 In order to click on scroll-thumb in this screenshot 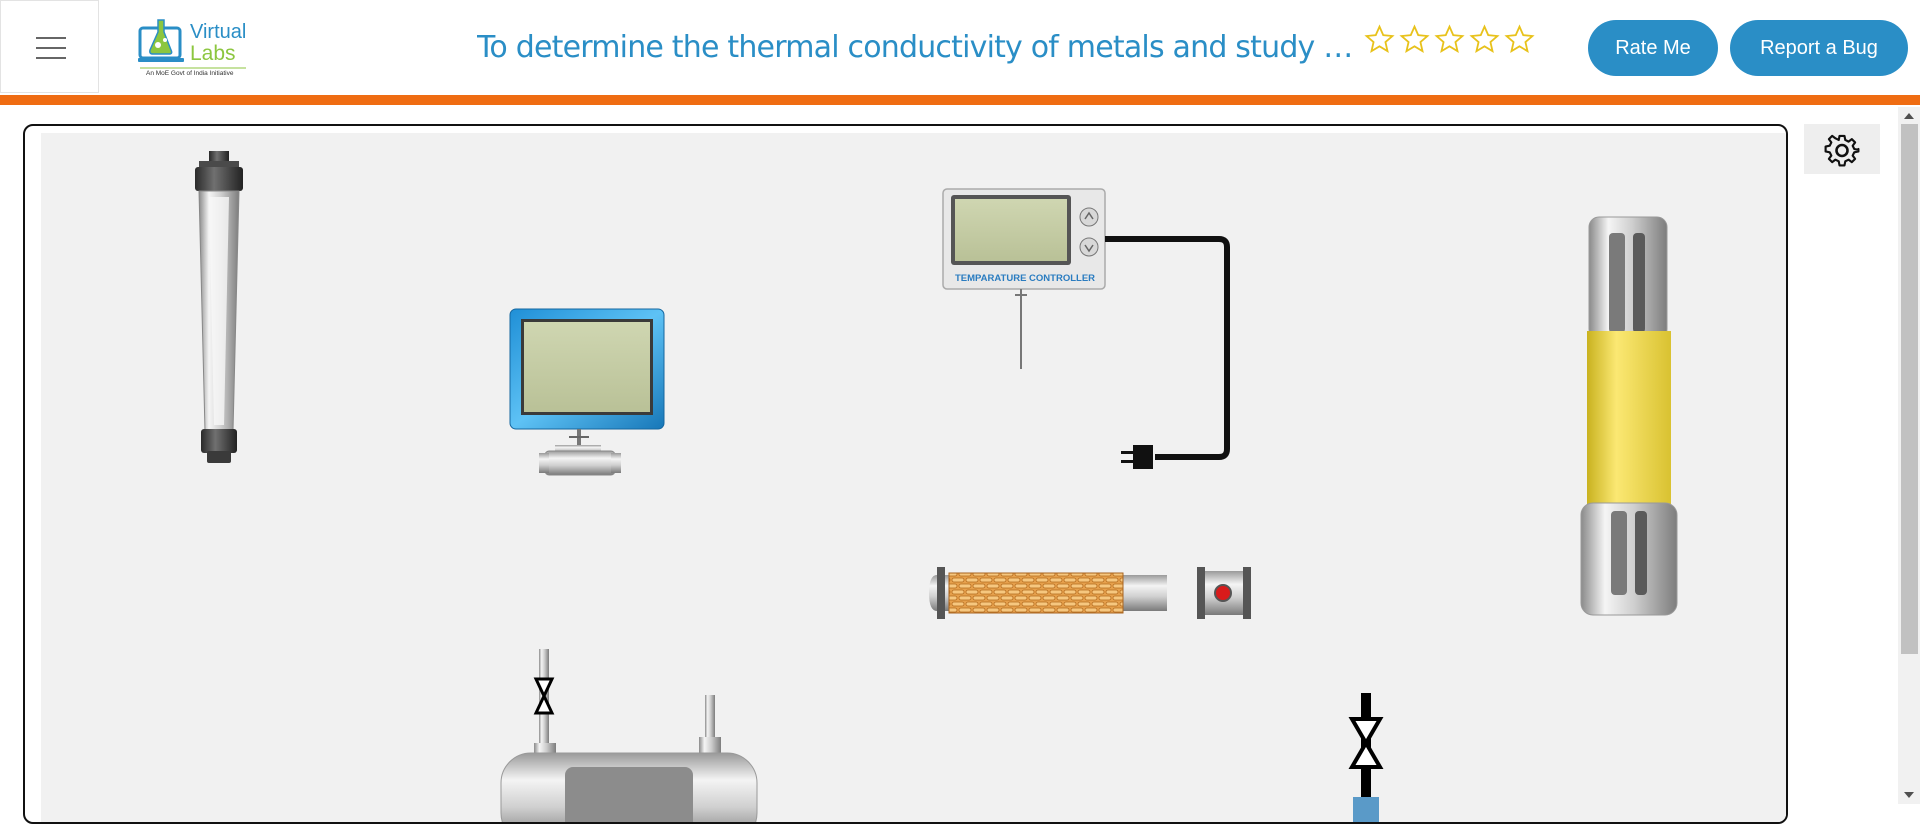, I will do `click(1909, 389)`.